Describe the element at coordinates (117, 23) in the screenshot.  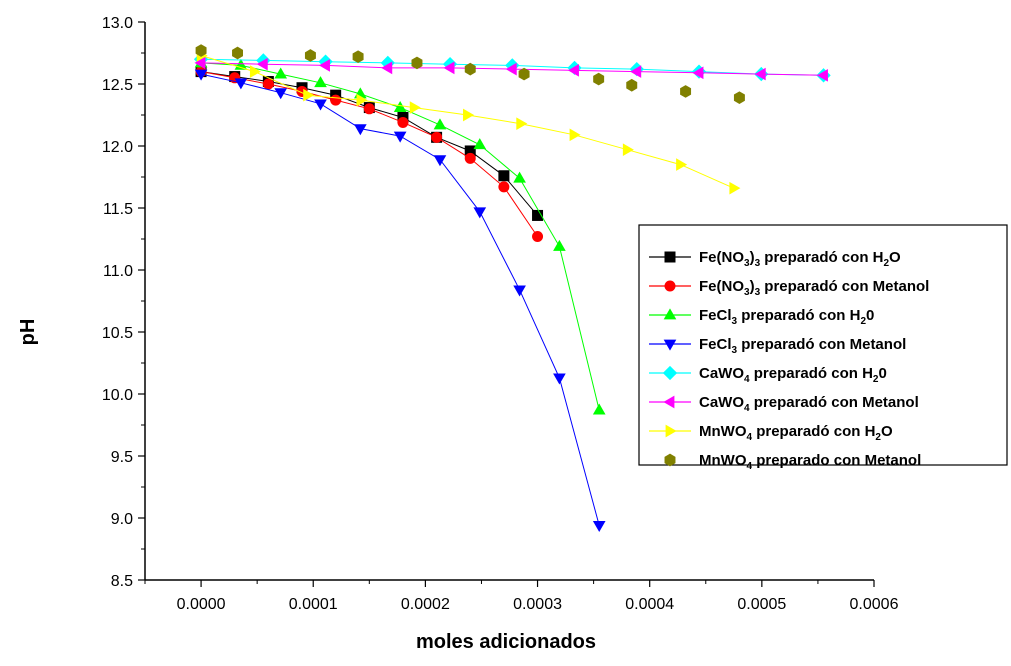
I see `y-tick-label: 13.0` at that location.